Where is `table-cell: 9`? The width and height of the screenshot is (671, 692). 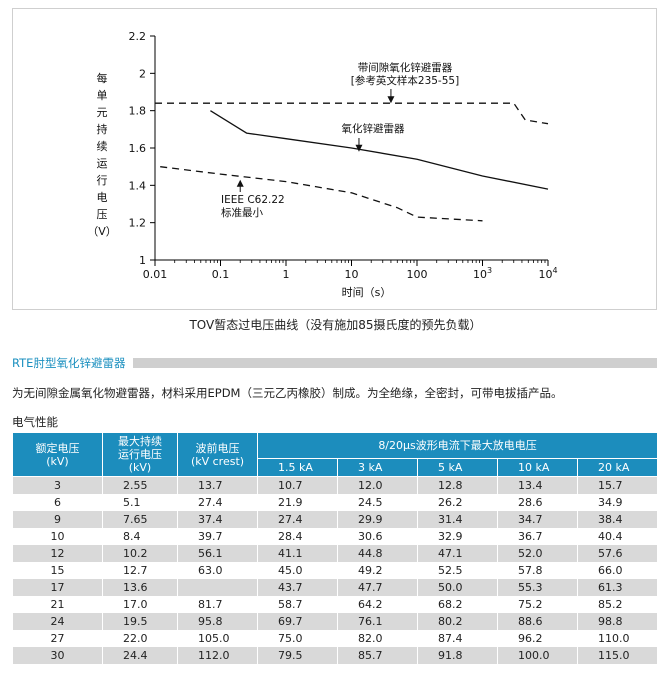
table-cell: 9 is located at coordinates (57, 519).